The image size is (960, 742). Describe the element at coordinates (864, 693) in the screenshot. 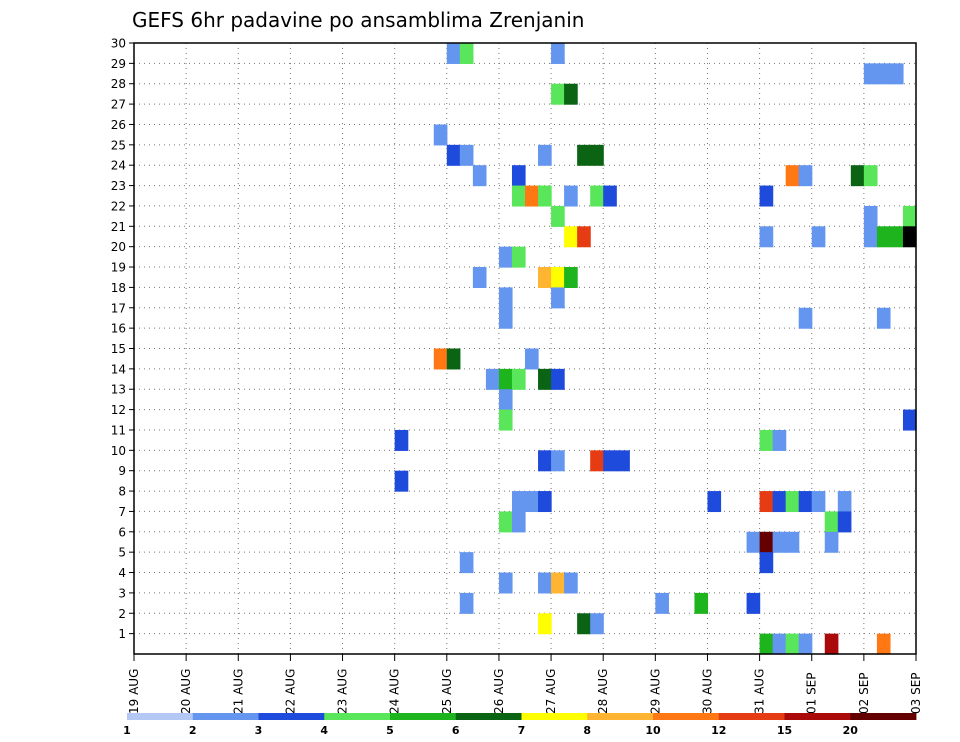

I see `x-tick-label: 02 SEP` at that location.